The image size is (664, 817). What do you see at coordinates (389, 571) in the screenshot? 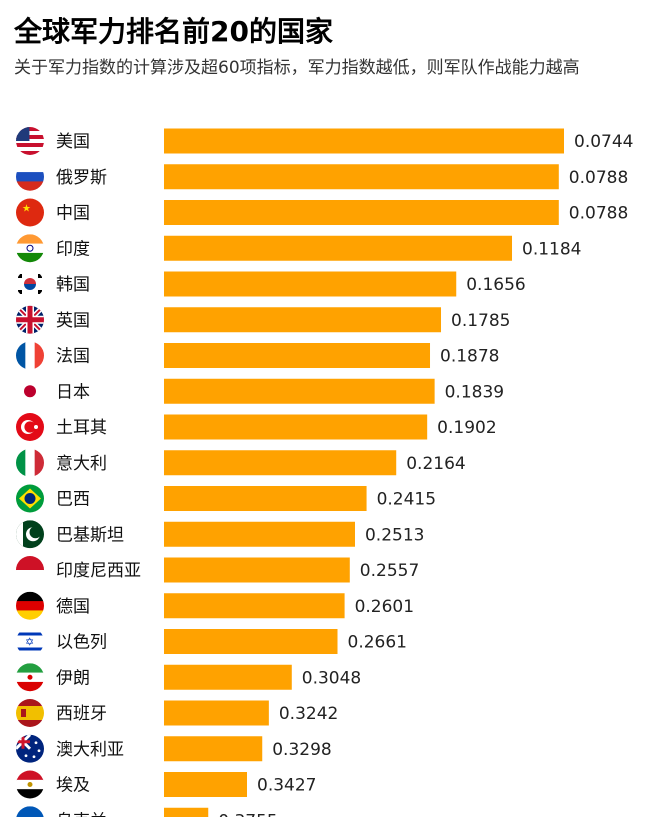
I see `value-label: 0.2557` at bounding box center [389, 571].